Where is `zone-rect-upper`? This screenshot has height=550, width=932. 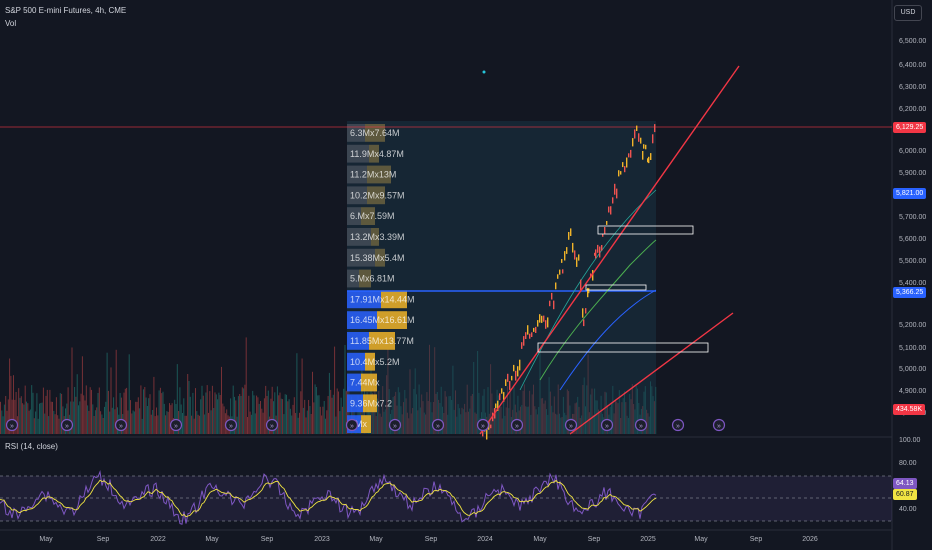 zone-rect-upper is located at coordinates (645, 230).